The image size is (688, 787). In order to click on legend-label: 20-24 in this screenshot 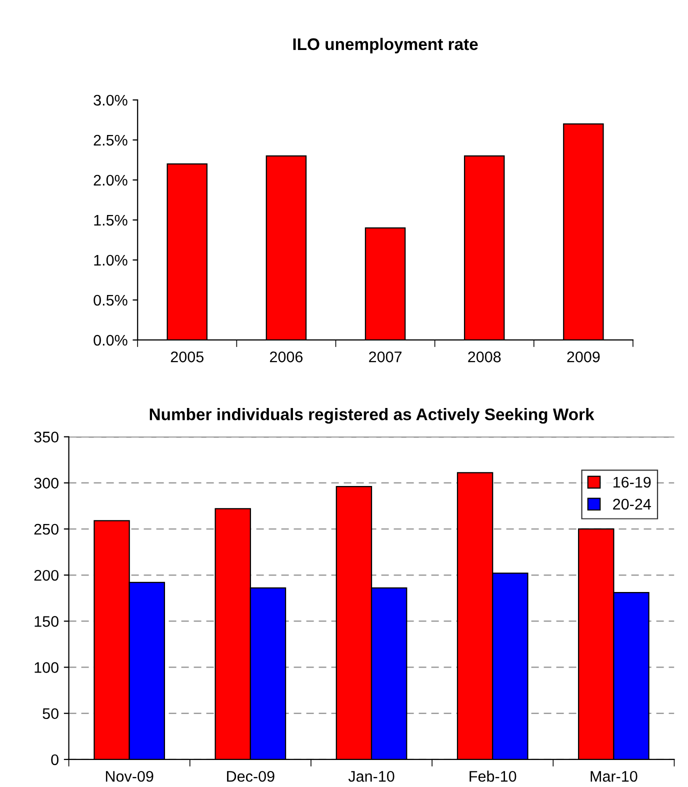, I will do `click(632, 504)`.